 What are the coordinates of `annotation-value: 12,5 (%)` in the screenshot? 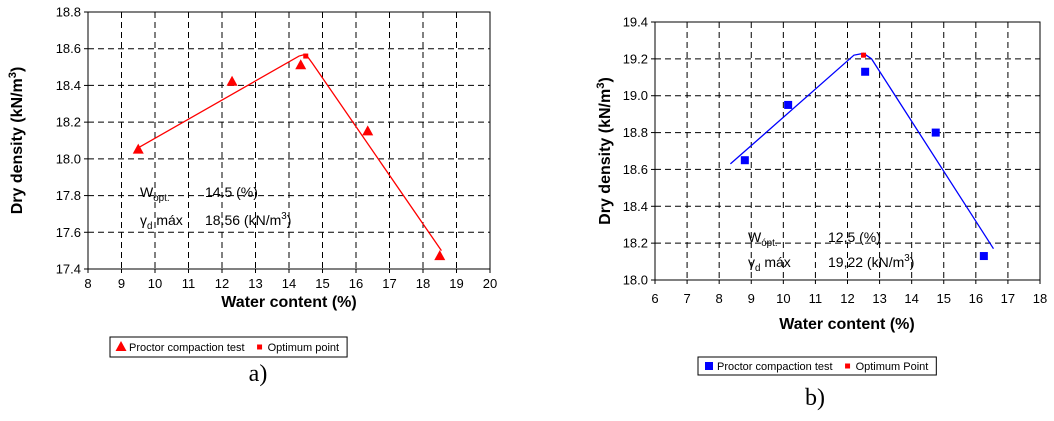 It's located at (854, 237).